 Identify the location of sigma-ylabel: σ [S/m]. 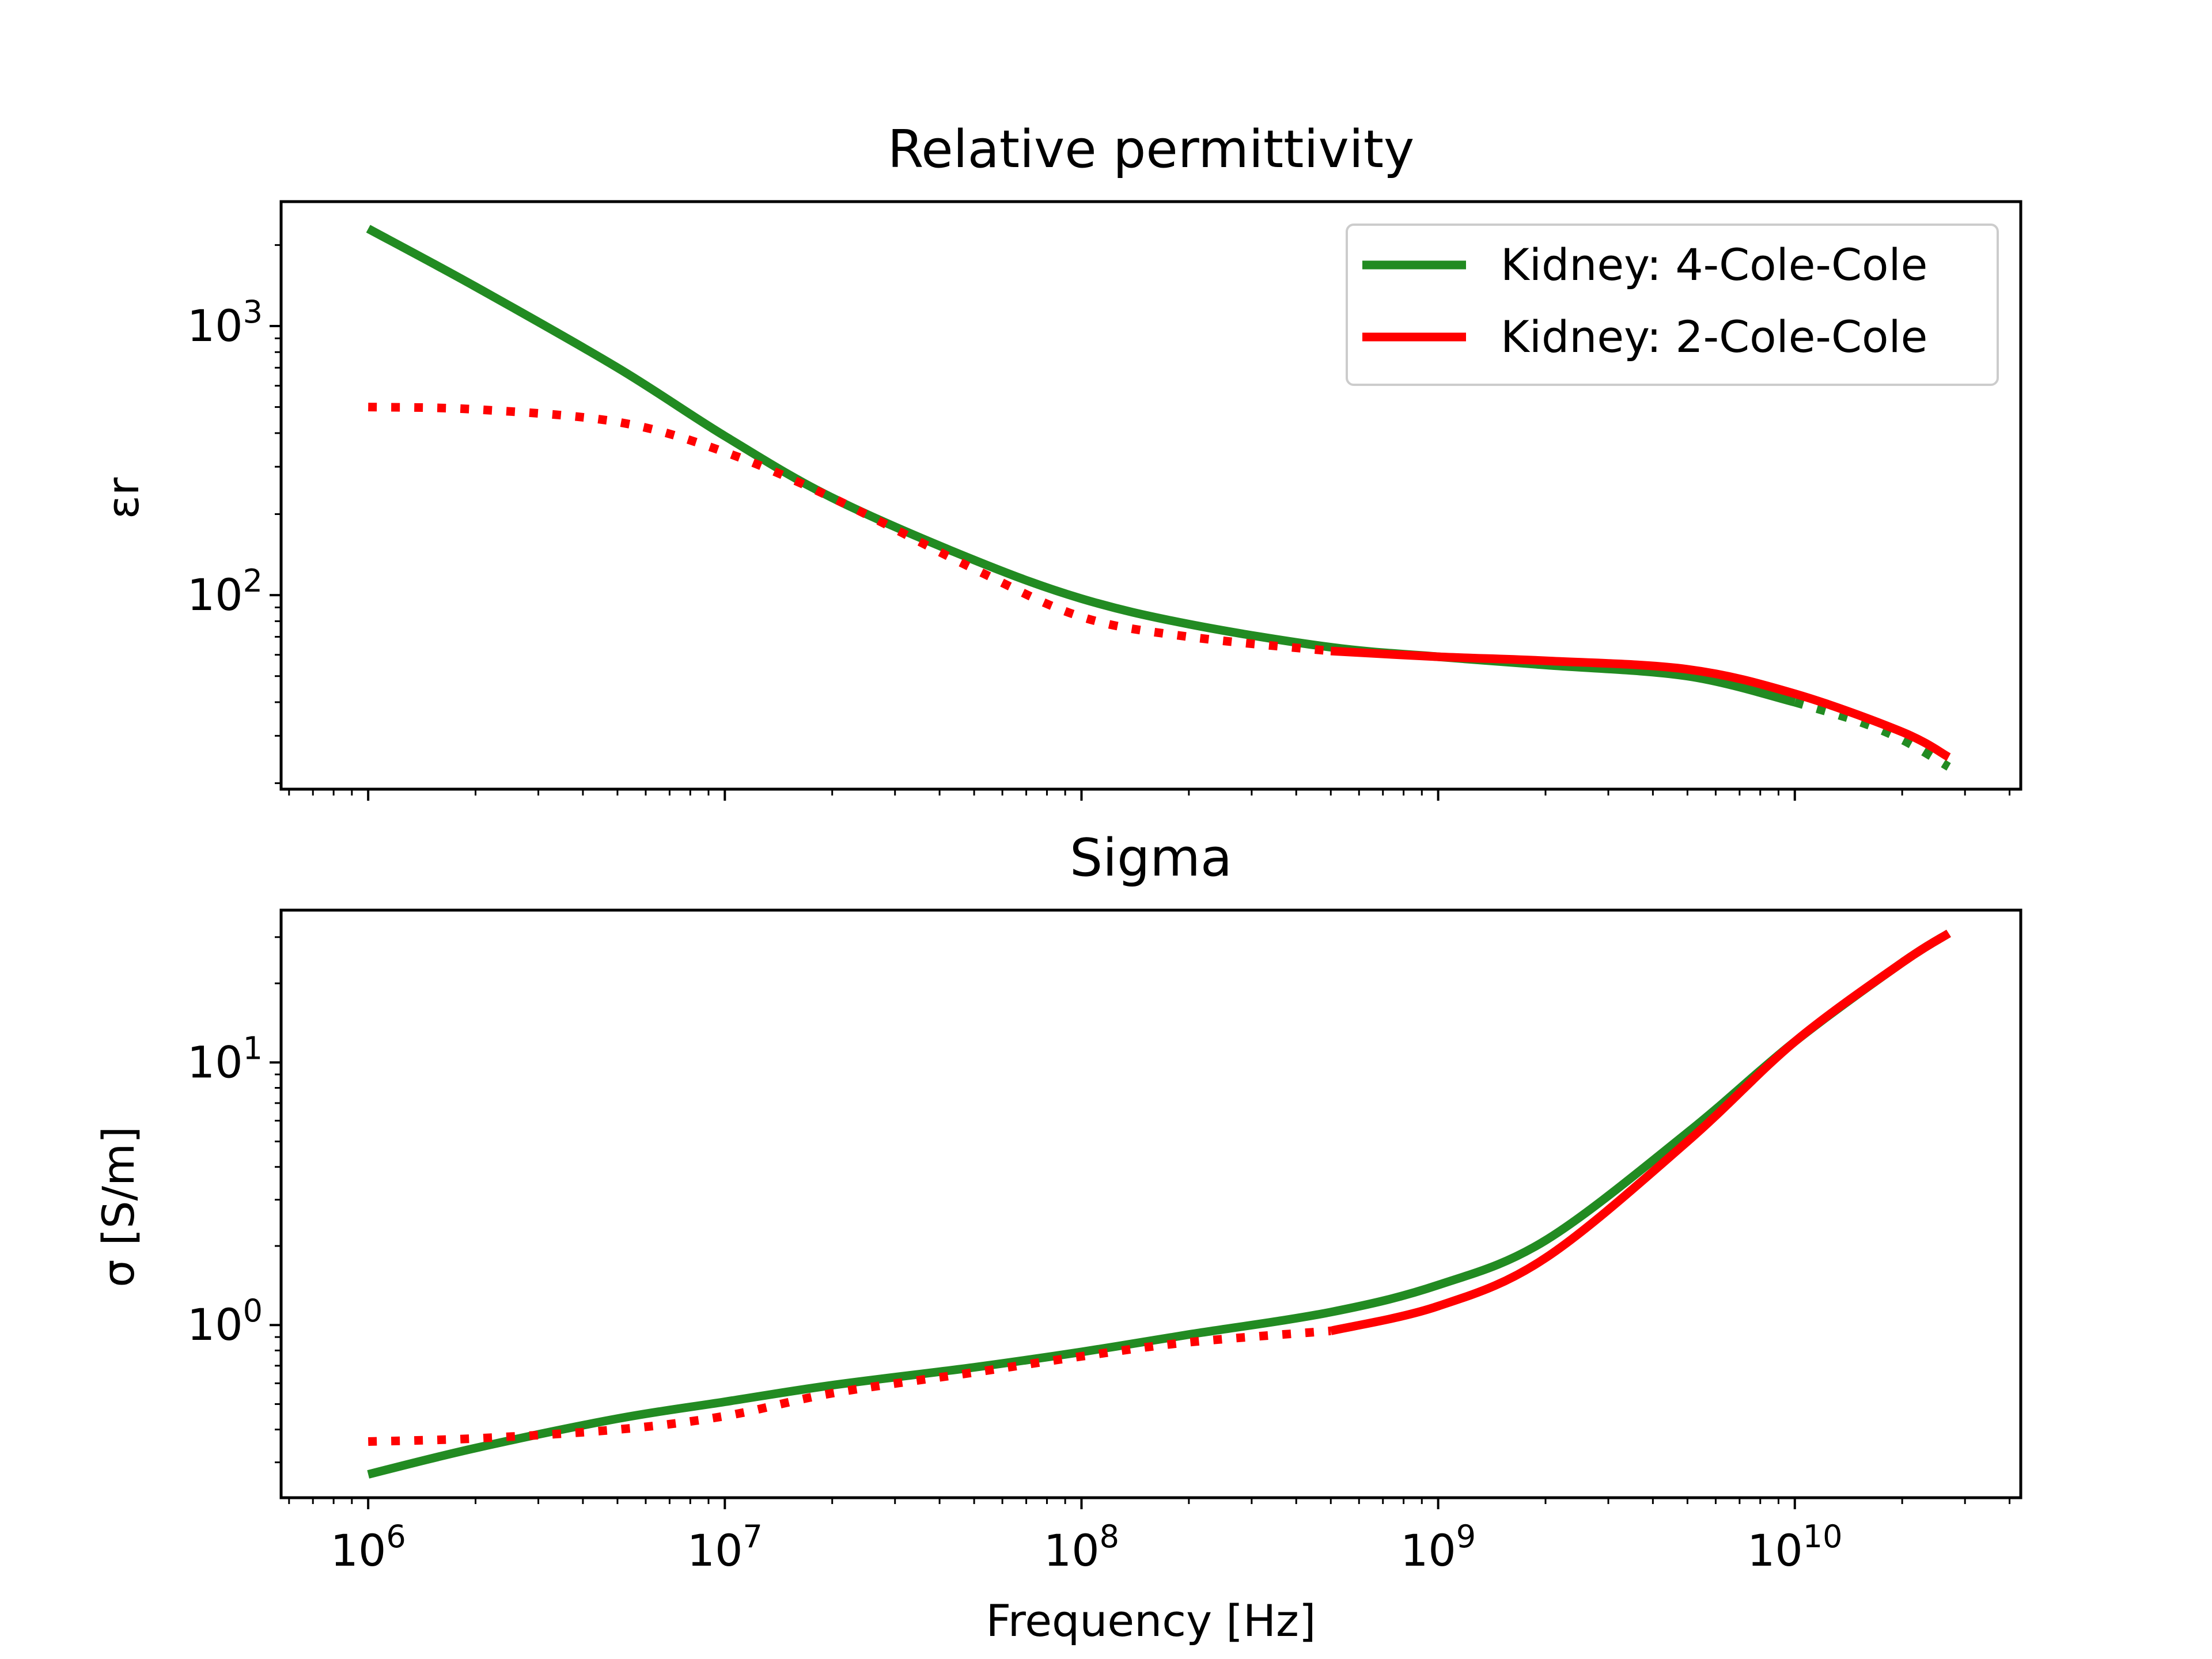
(118, 1206).